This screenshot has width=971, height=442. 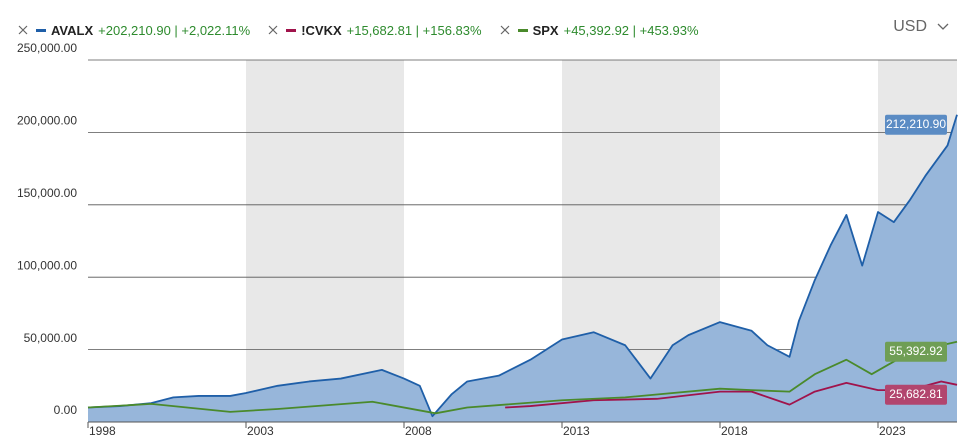 I want to click on end-label: 212,210.90, so click(x=916, y=124).